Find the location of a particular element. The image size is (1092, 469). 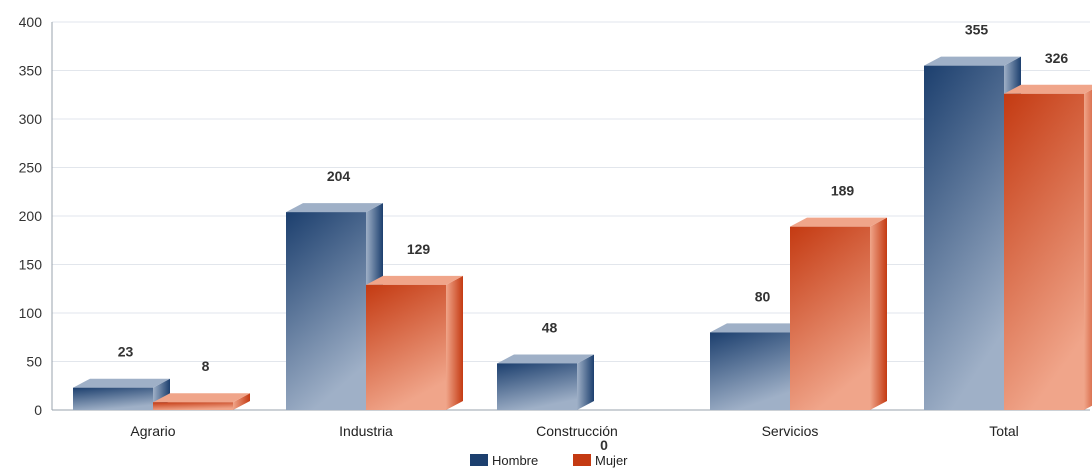

legend-item-mujer: Mujer is located at coordinates (600, 460).